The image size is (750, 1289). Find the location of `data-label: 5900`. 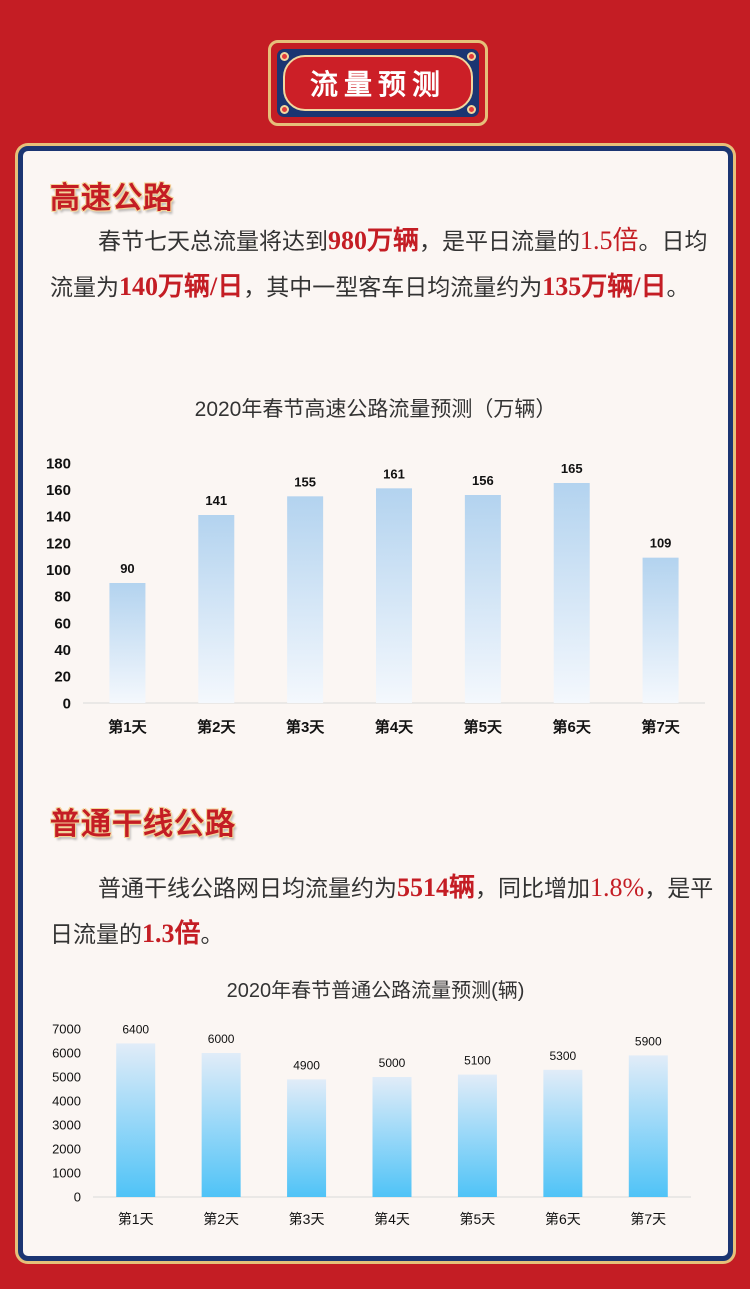

data-label: 5900 is located at coordinates (648, 1041).